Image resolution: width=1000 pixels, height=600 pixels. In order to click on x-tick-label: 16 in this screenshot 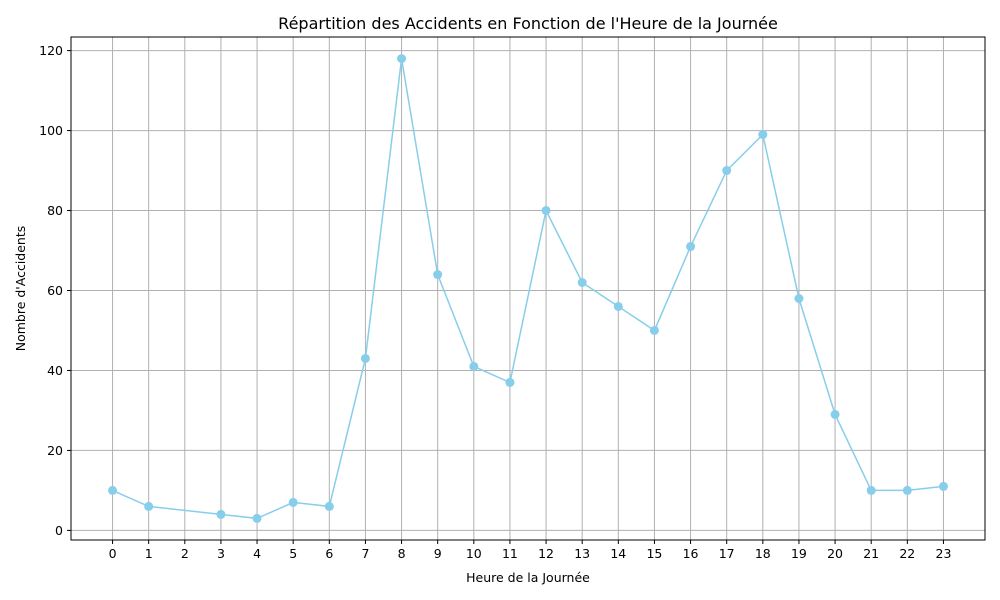, I will do `click(691, 553)`.